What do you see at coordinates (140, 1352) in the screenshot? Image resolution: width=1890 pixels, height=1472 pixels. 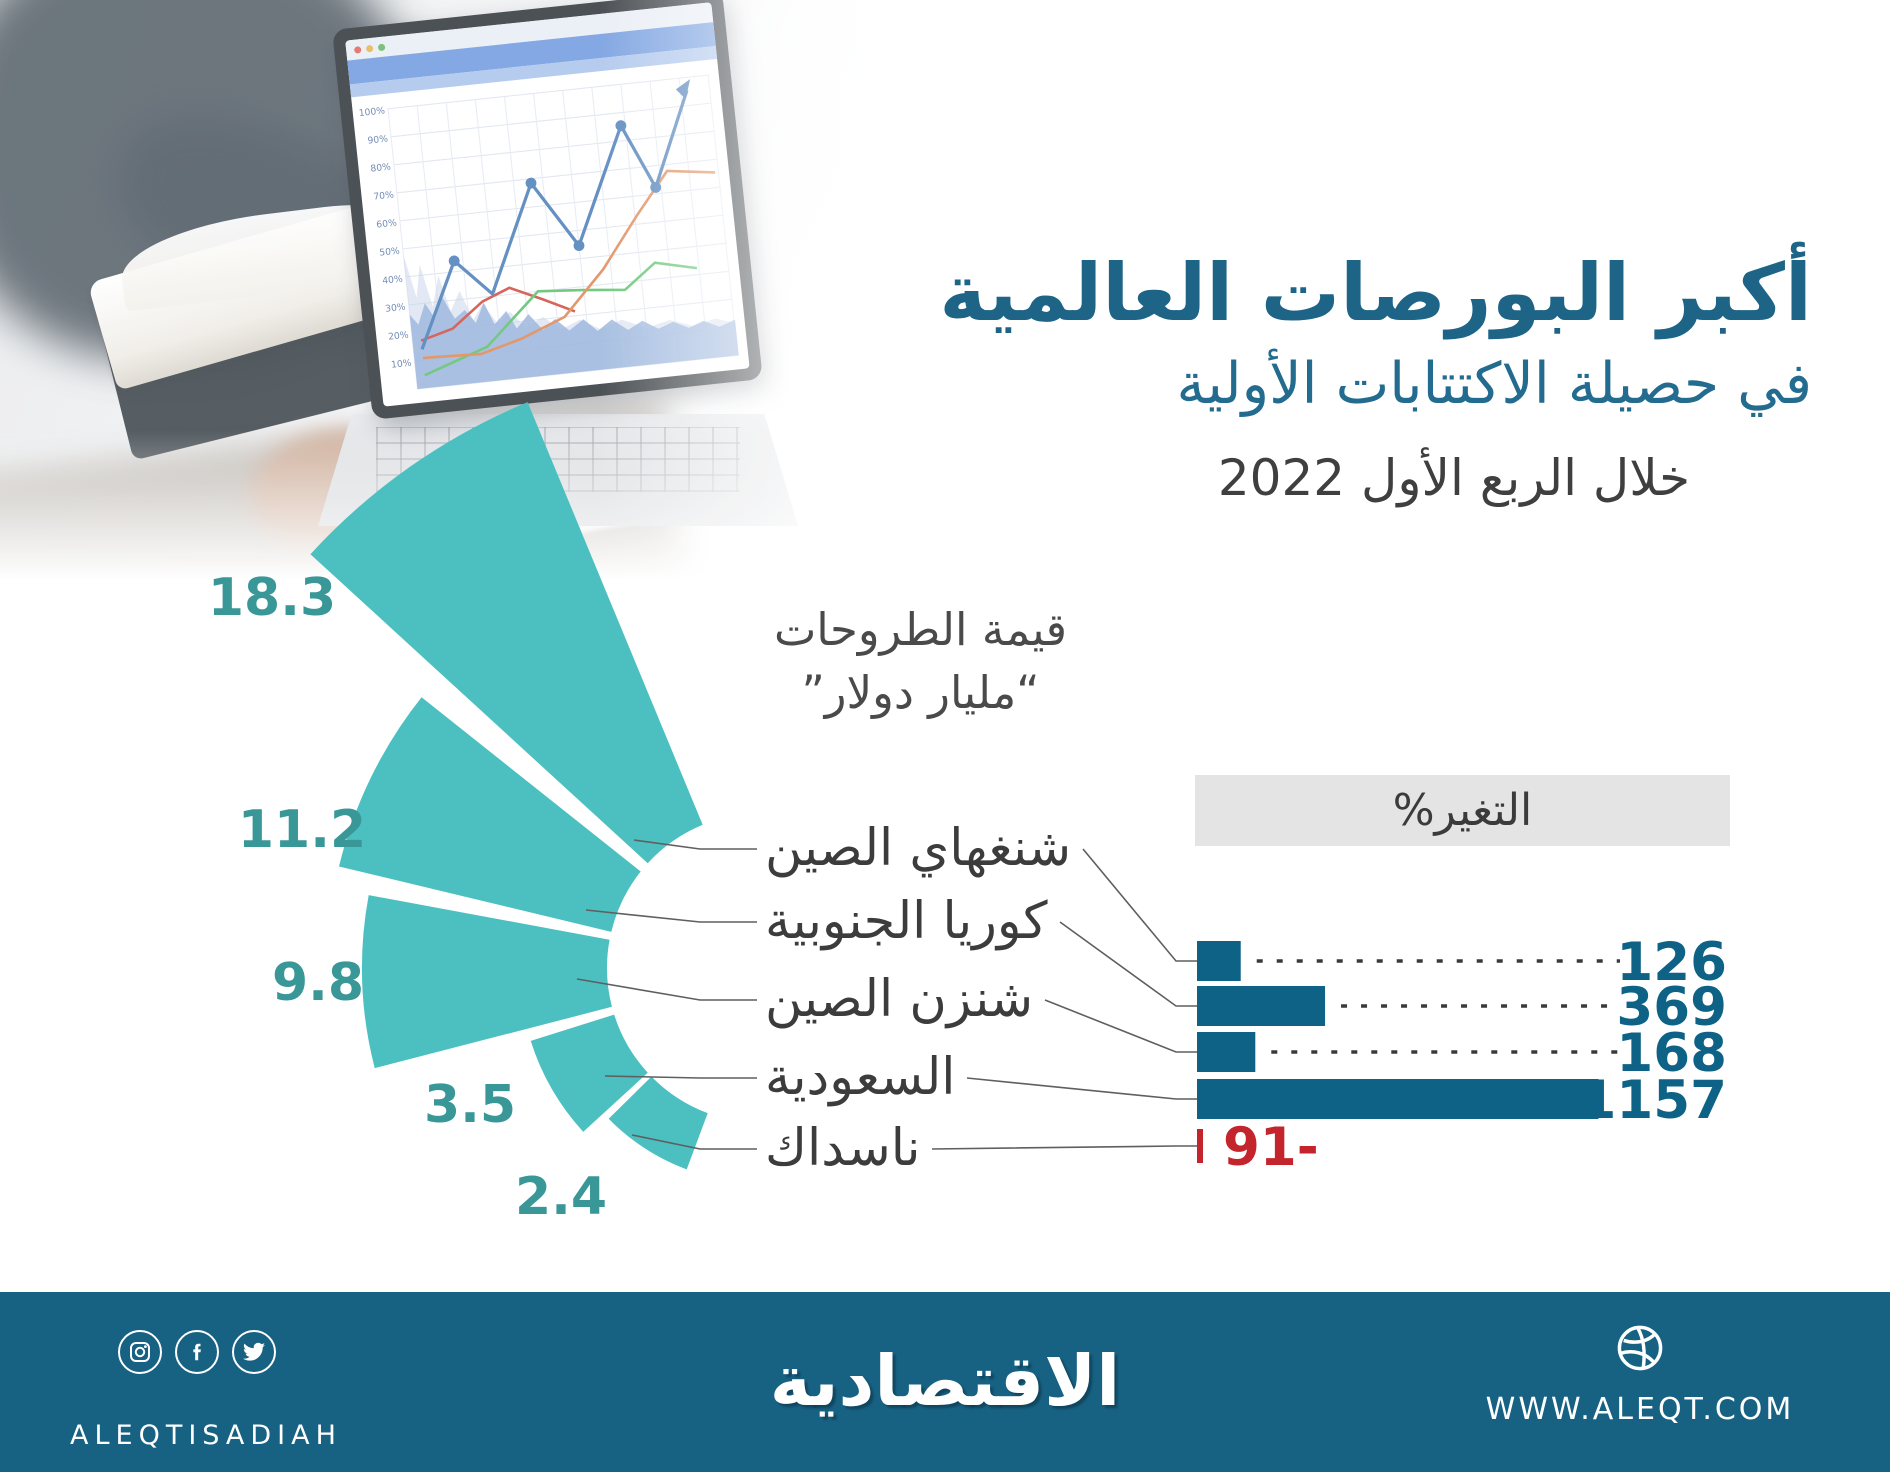 I see `instagram-icon` at bounding box center [140, 1352].